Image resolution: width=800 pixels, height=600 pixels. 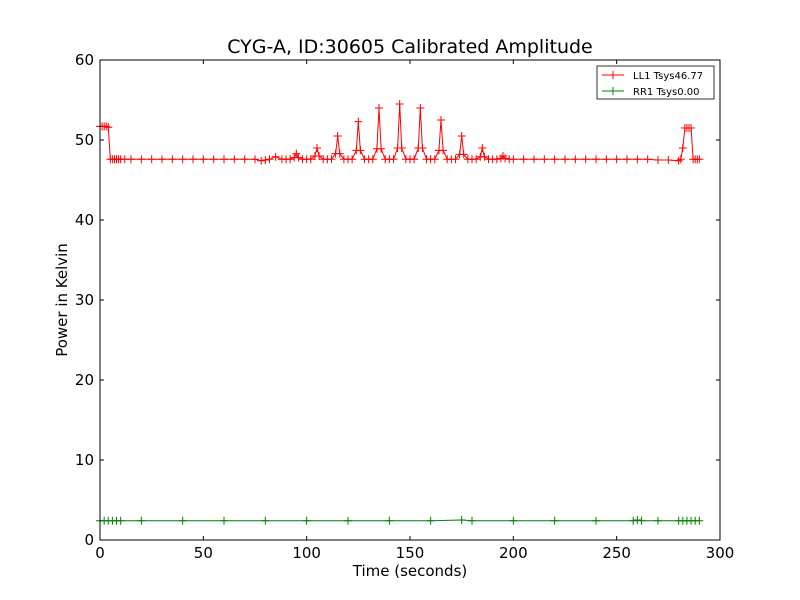 I want to click on legend-marker, so click(x=613, y=91).